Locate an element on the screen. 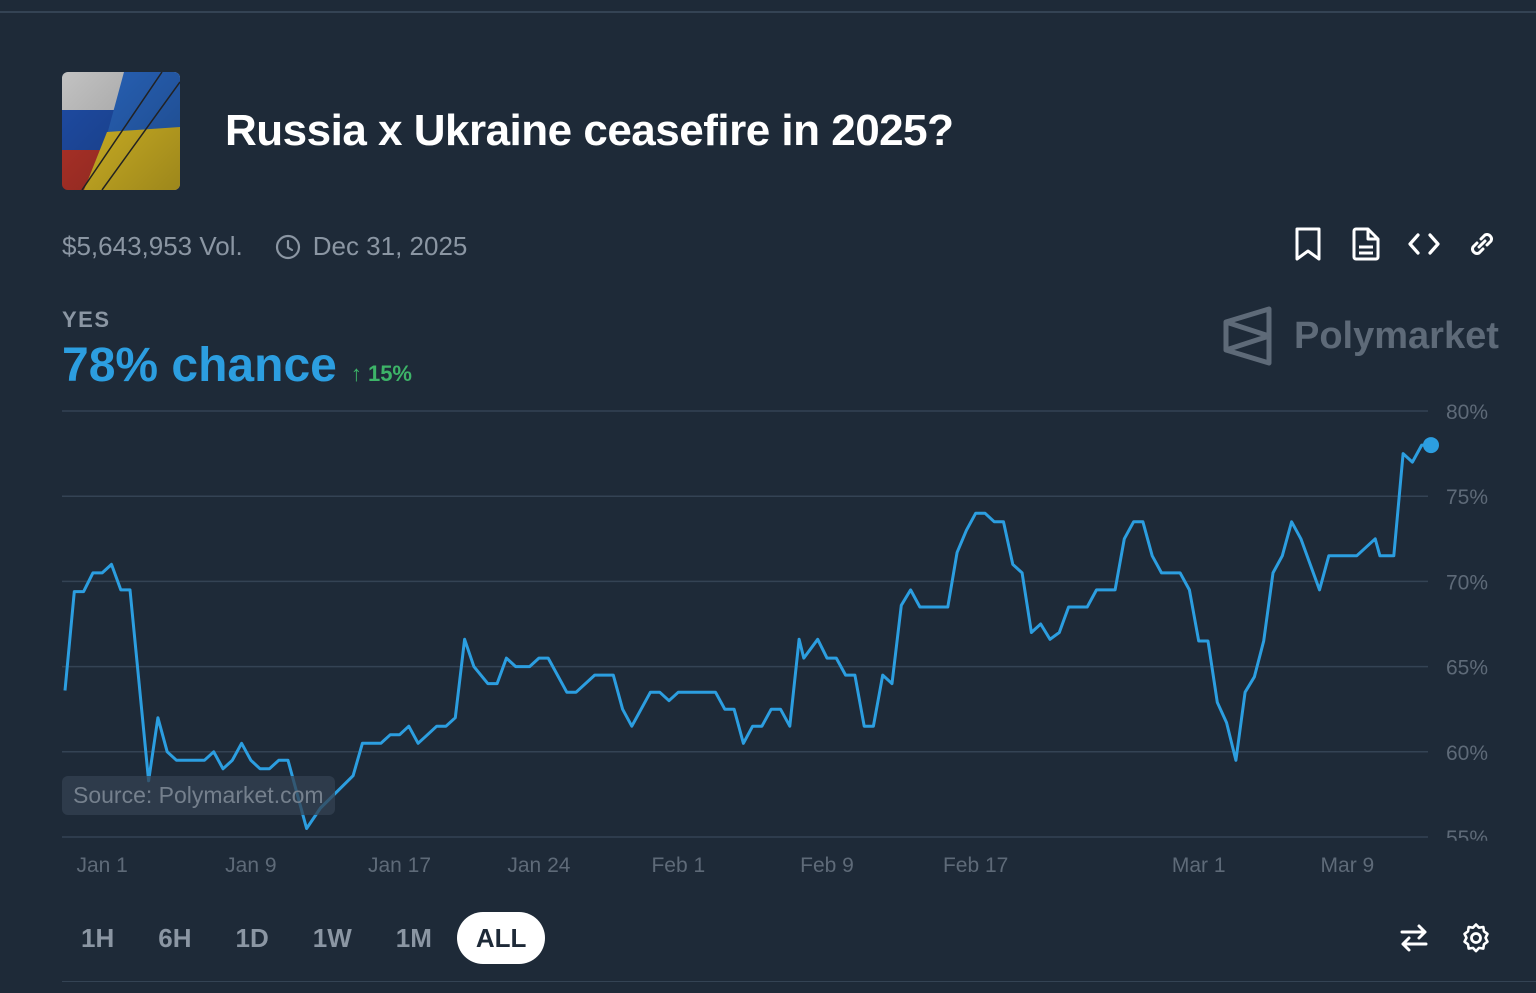 The height and width of the screenshot is (993, 1536). chance-value: 78% chance is located at coordinates (199, 365).